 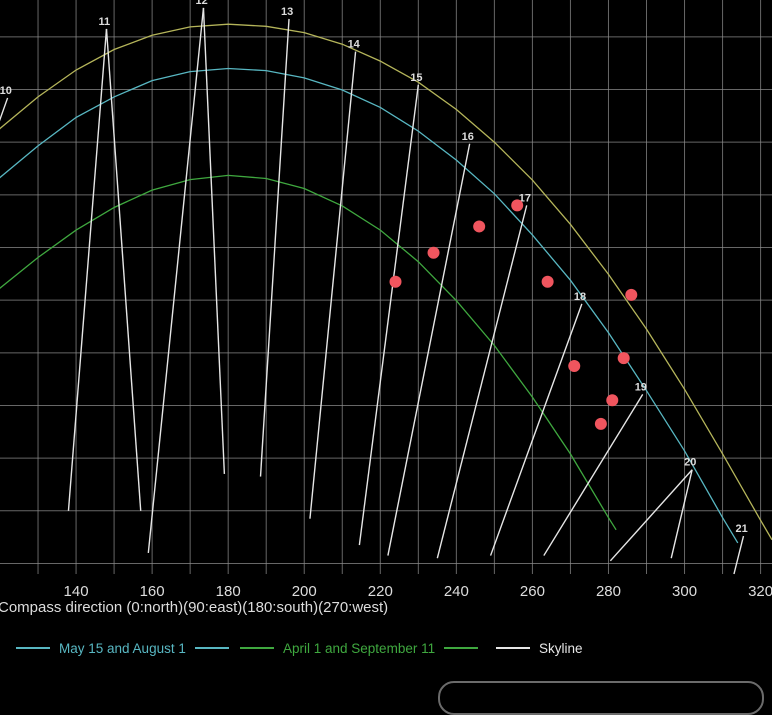 What do you see at coordinates (76, 591) in the screenshot?
I see `x-tick-label: 140` at bounding box center [76, 591].